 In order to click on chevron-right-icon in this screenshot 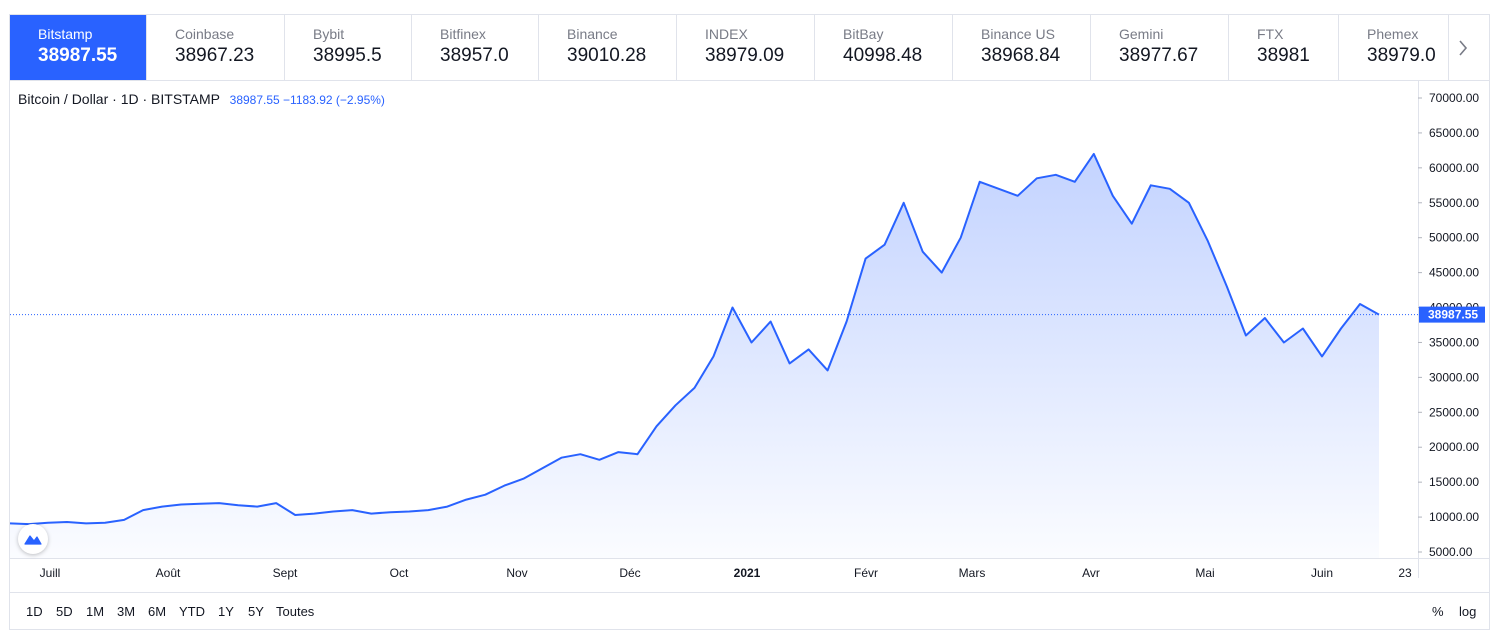, I will do `click(1462, 47)`.